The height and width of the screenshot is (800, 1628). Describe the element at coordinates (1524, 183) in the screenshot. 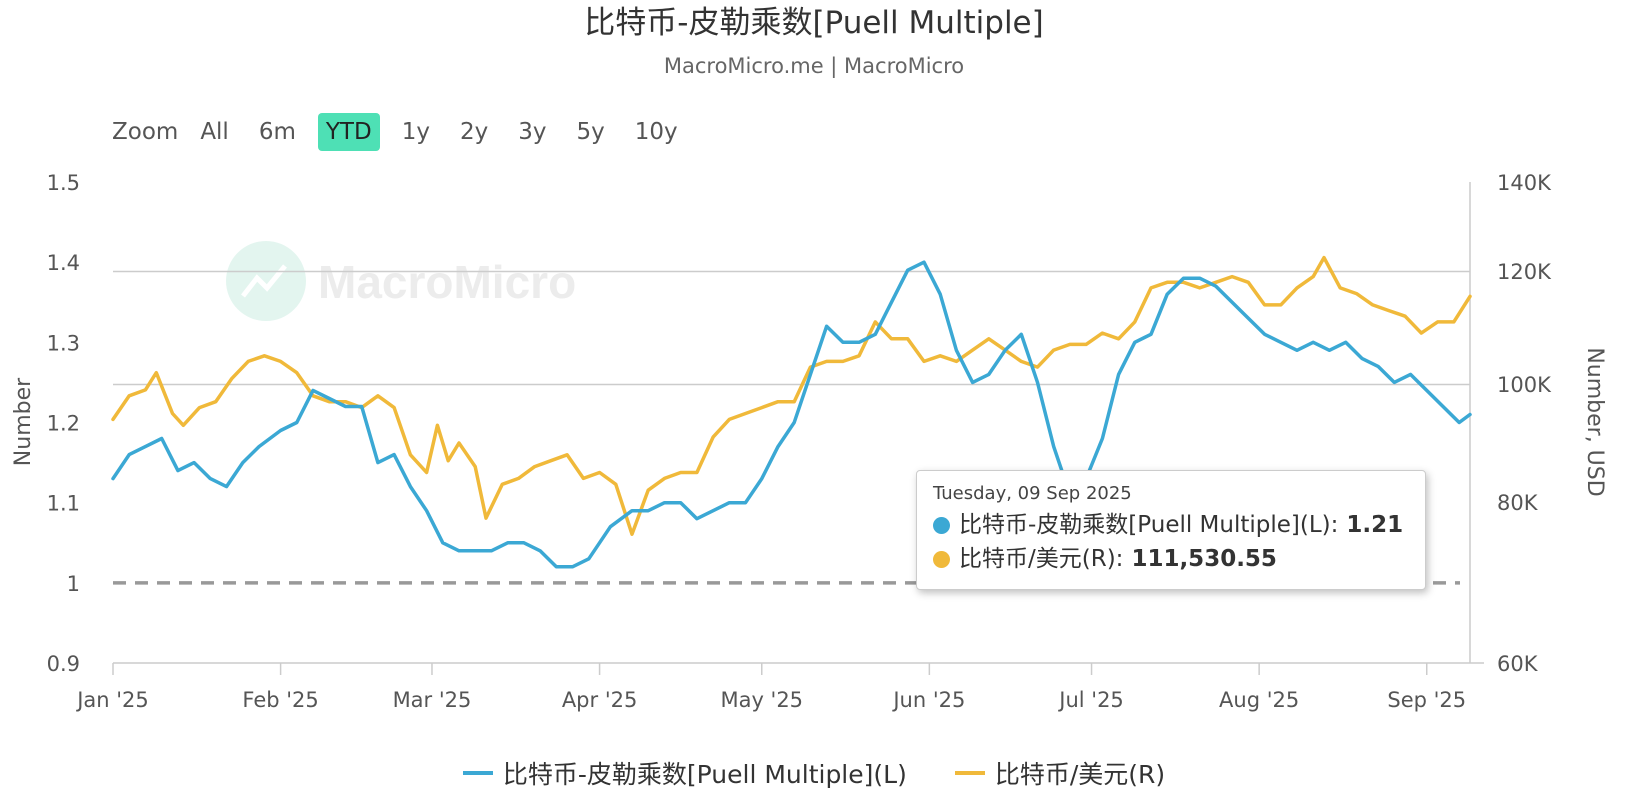

I see `y-right-tick-label: 140K` at that location.